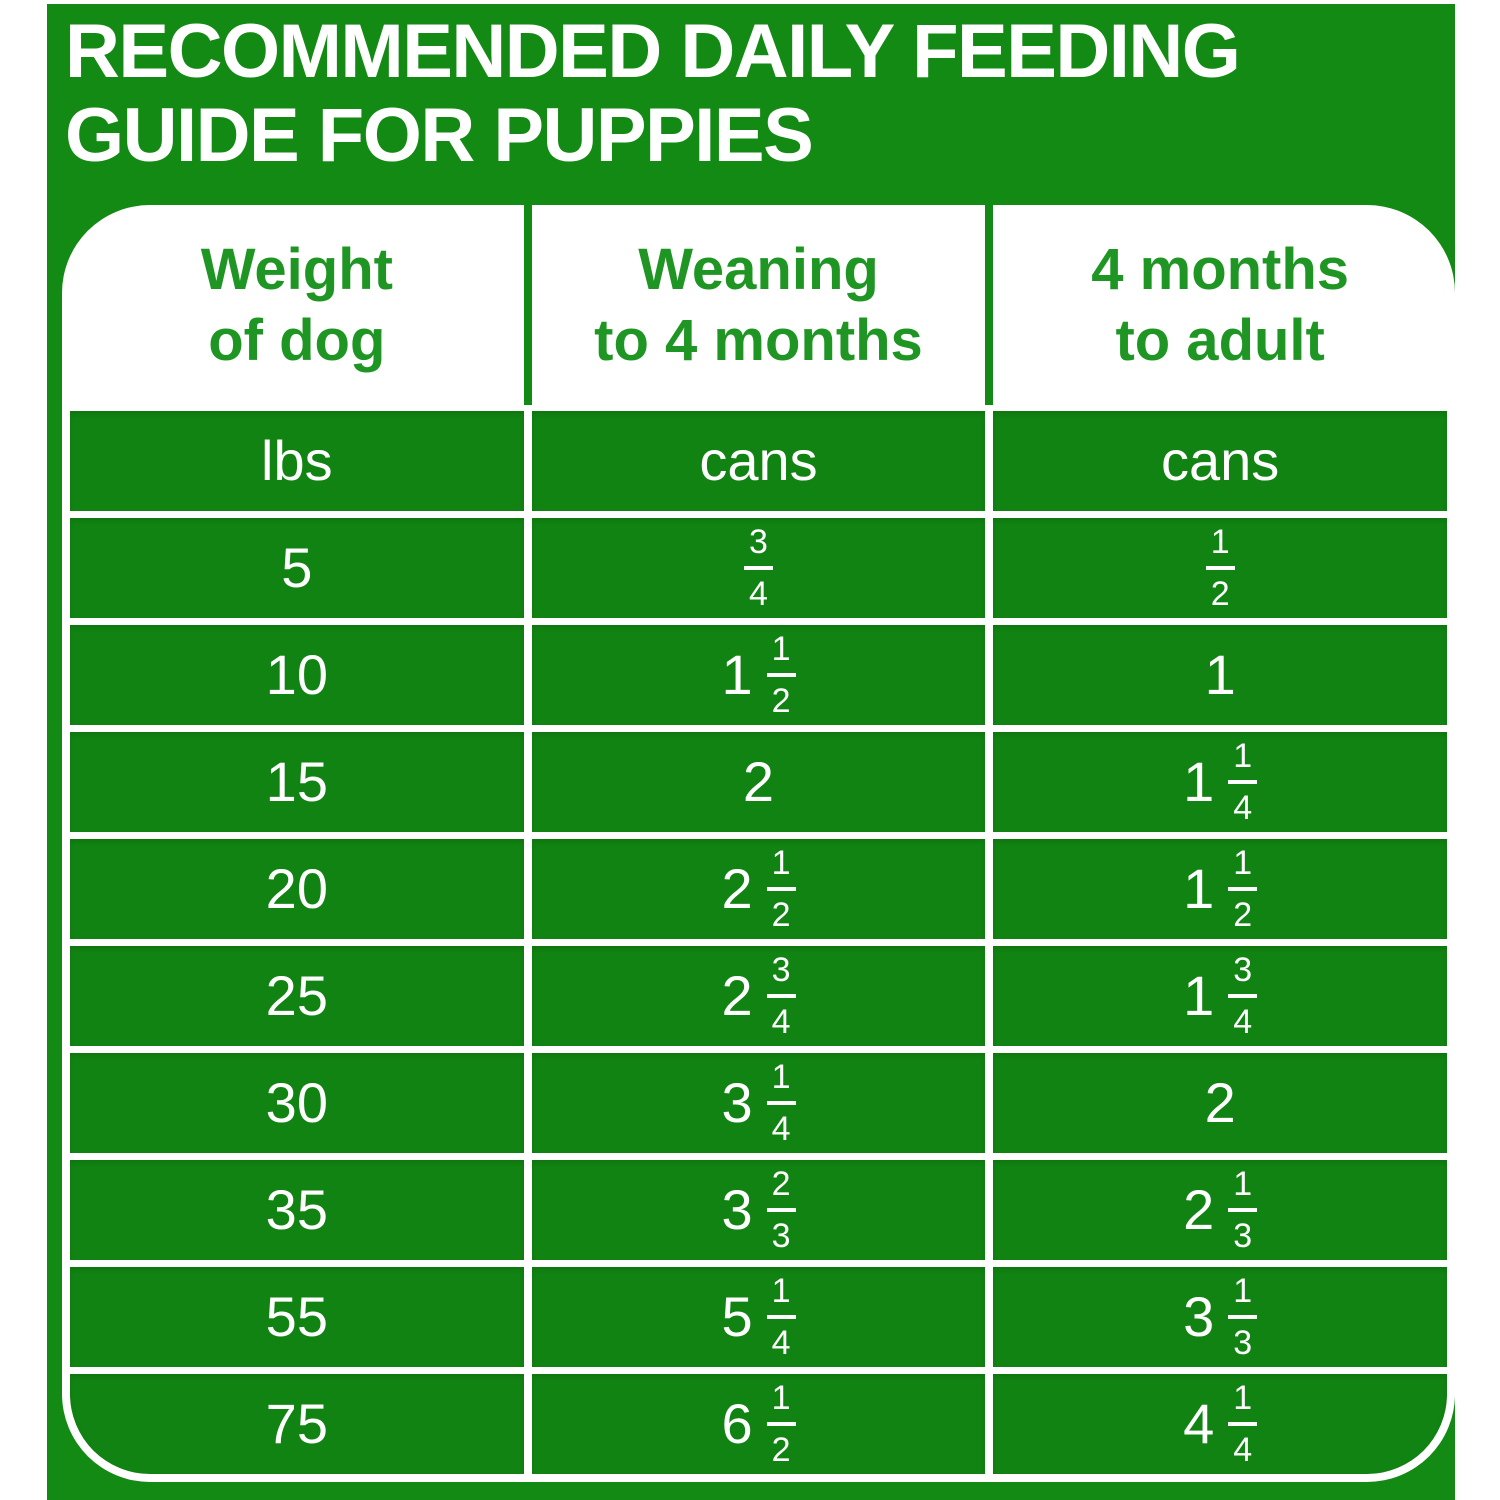 The width and height of the screenshot is (1500, 1500). I want to click on table-cell: 1, so click(1220, 675).